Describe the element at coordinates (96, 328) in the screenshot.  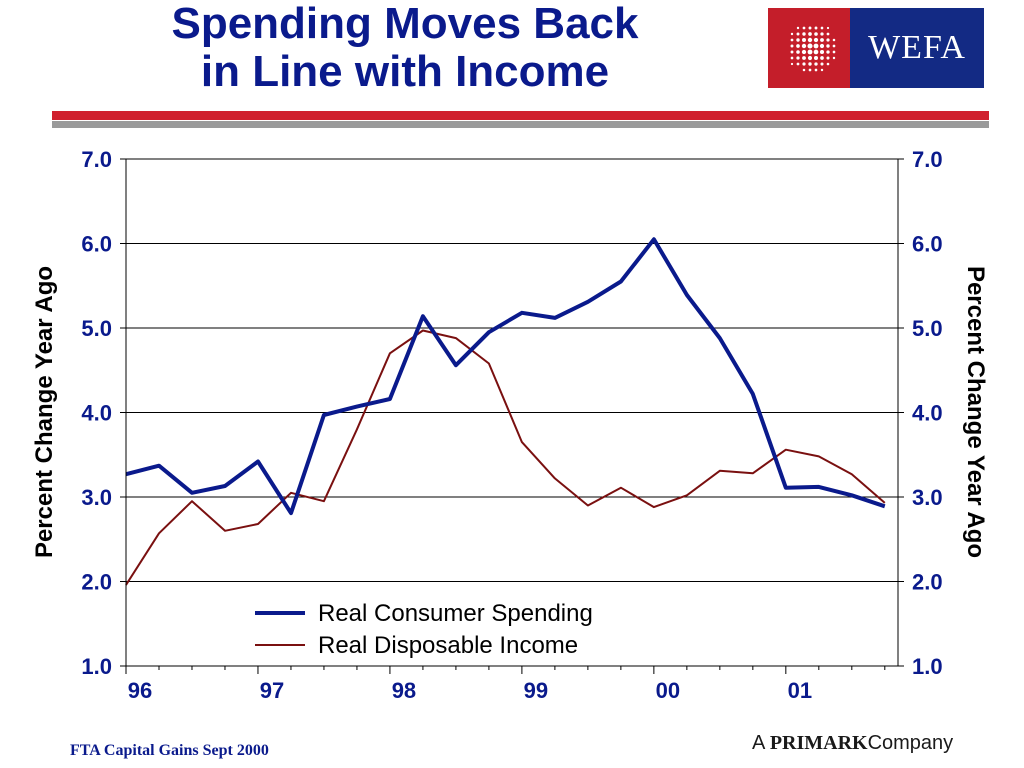
I see `y-tick-label-left: 5.0` at that location.